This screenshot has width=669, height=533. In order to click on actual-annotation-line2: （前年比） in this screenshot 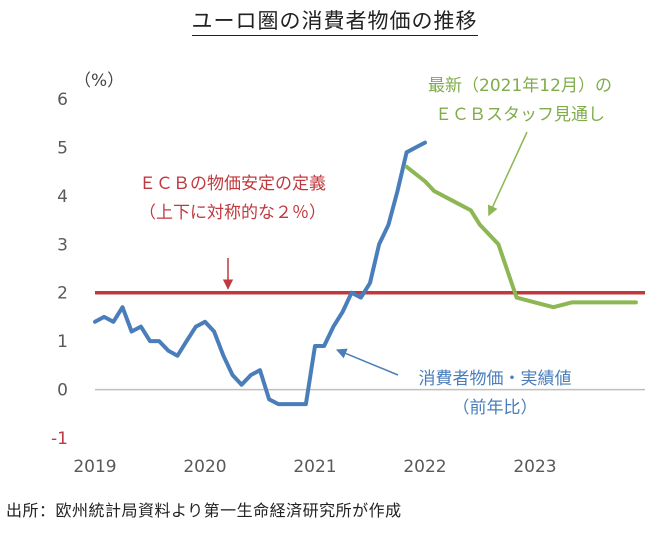, I will do `click(495, 408)`.